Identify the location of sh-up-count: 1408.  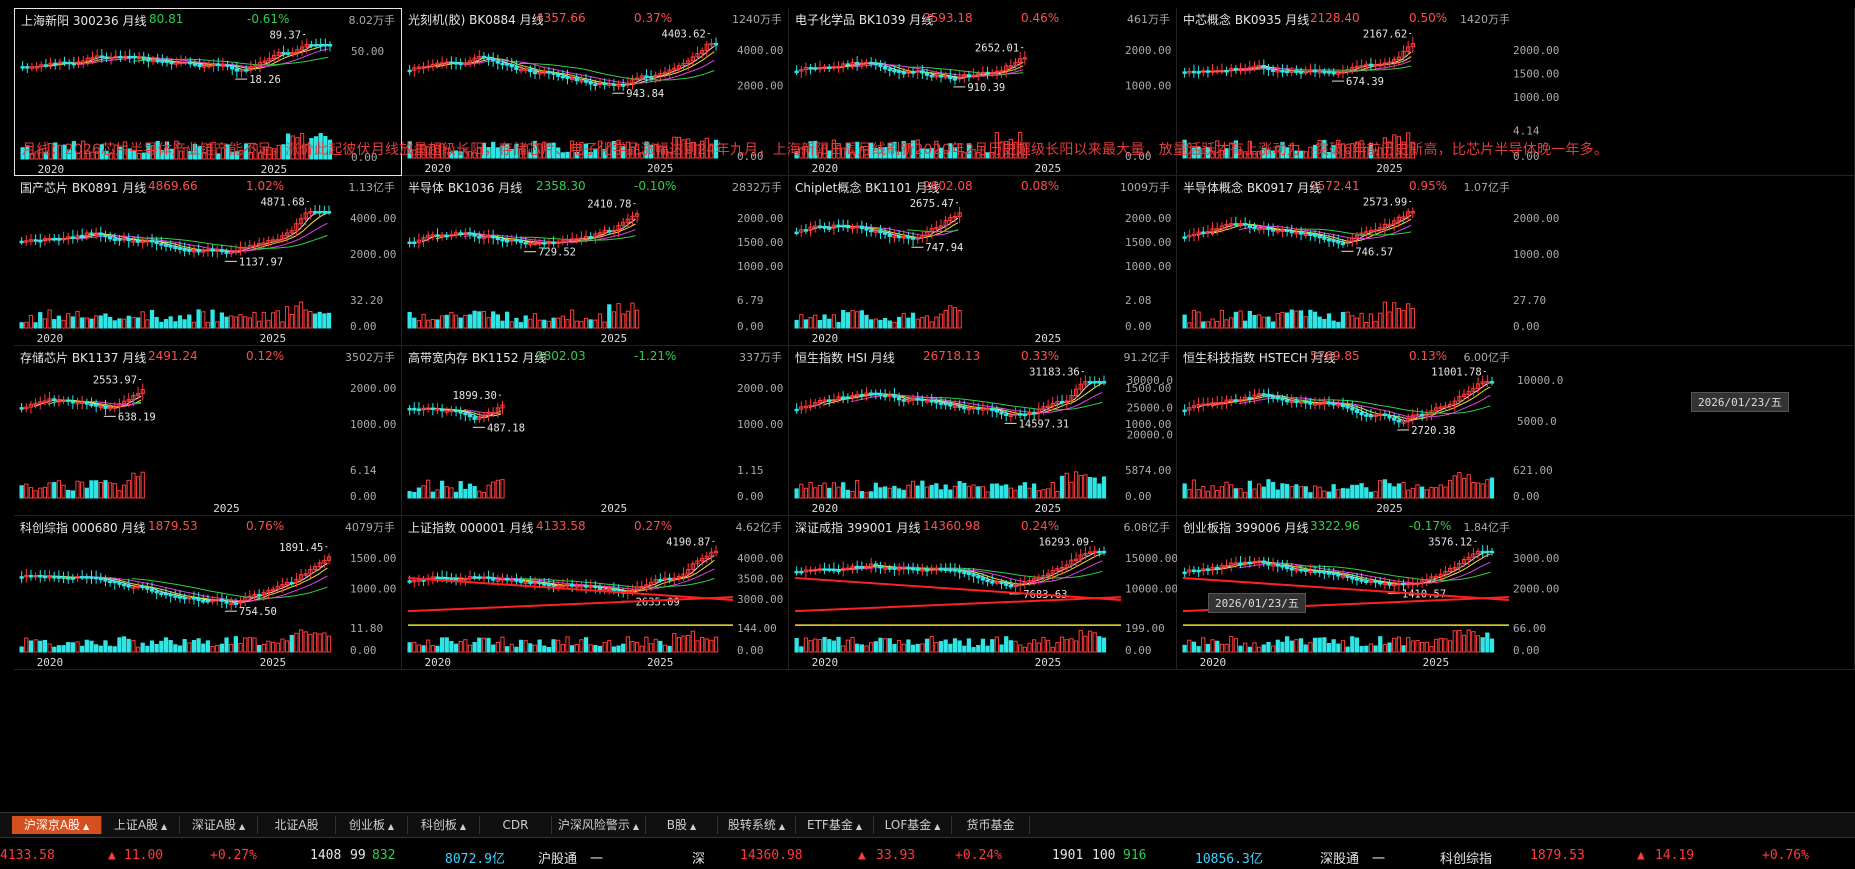
(326, 855).